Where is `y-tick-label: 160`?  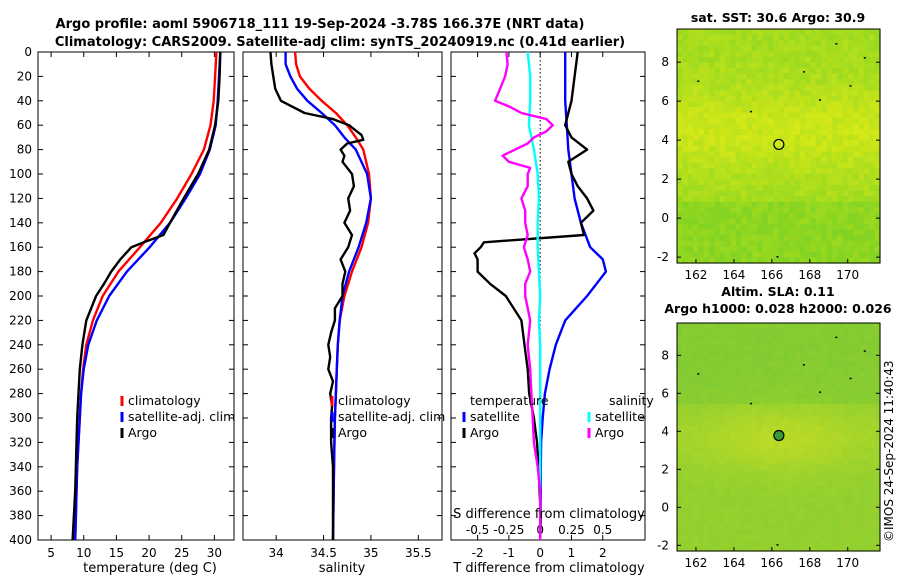
y-tick-label: 160 is located at coordinates (20, 247).